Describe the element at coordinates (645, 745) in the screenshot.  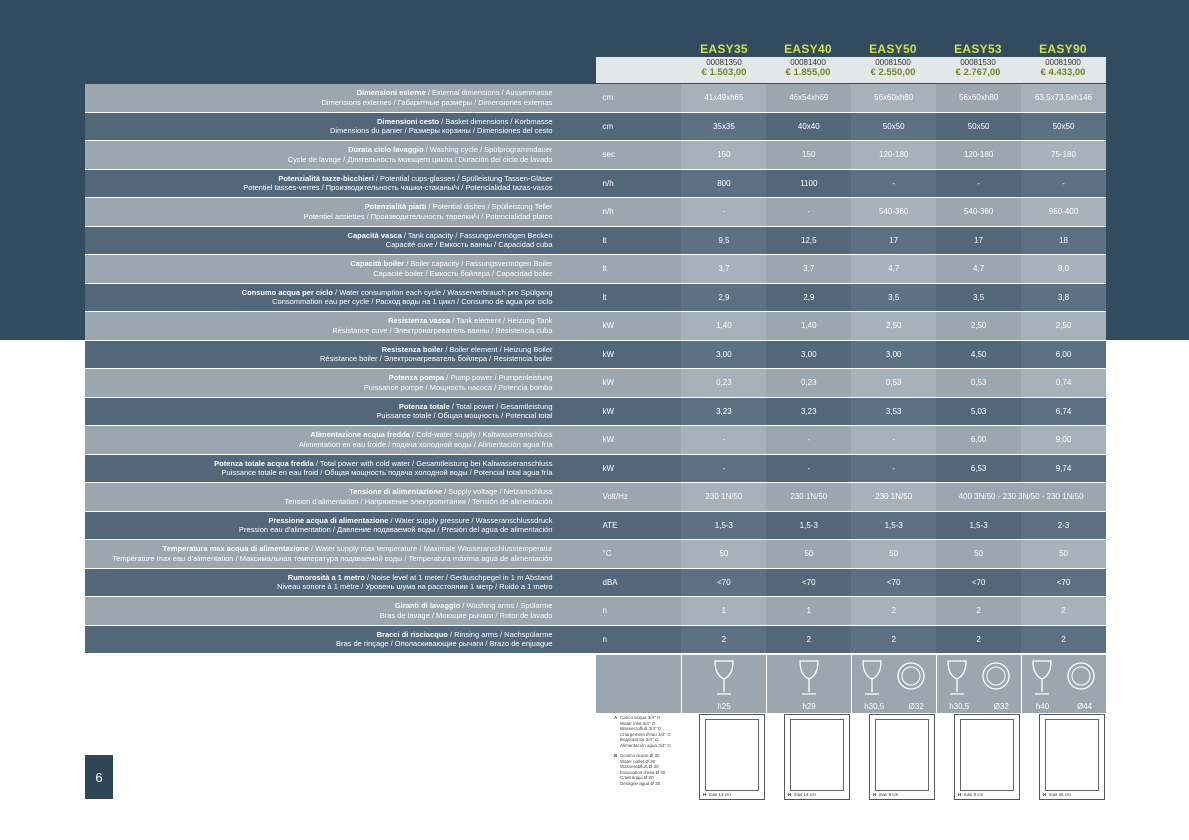
I see `note-line: Alimentación agua 3/4" G` at that location.